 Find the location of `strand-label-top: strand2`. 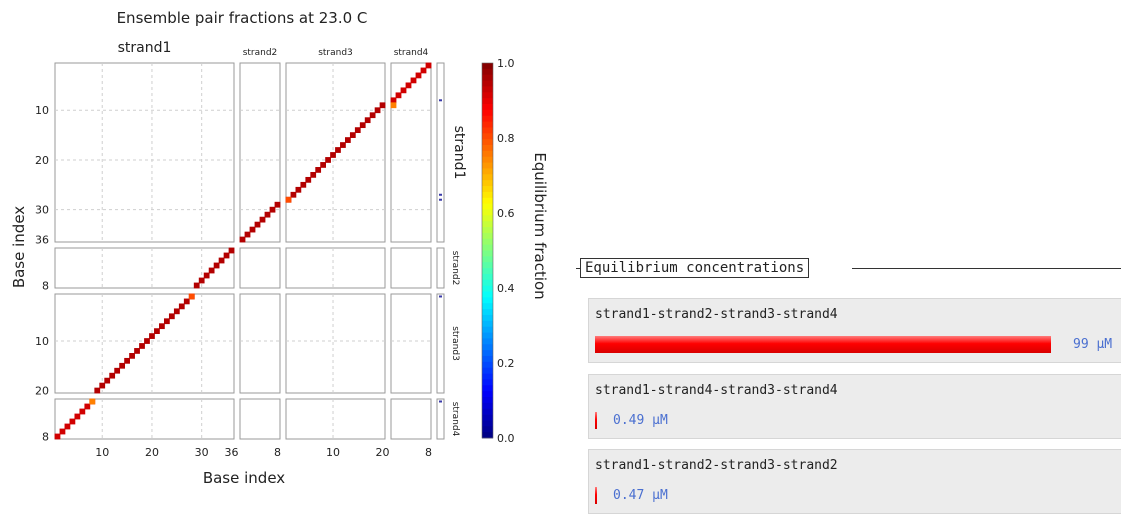

strand-label-top: strand2 is located at coordinates (260, 53).